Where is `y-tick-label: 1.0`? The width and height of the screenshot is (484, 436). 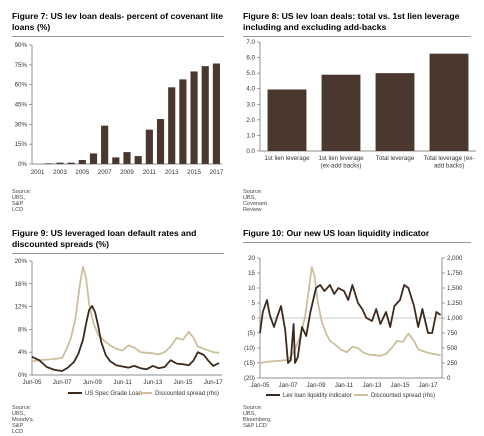
y-tick-label: 1.0 is located at coordinates (250, 135).